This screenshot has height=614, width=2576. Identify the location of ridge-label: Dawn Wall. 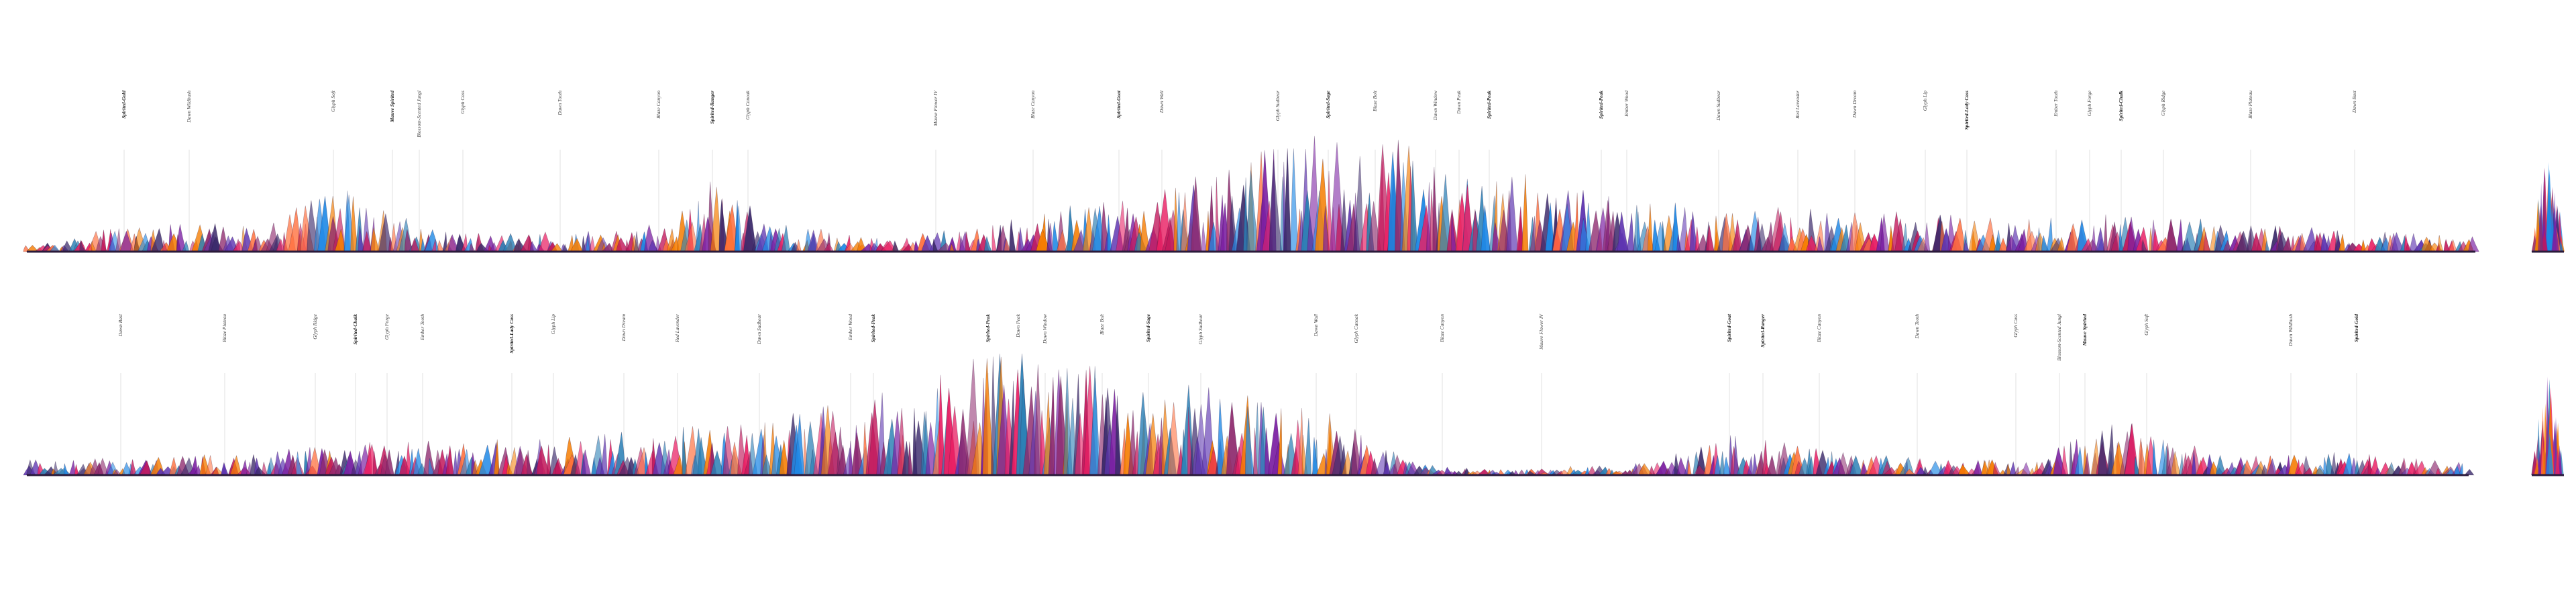
(1162, 102).